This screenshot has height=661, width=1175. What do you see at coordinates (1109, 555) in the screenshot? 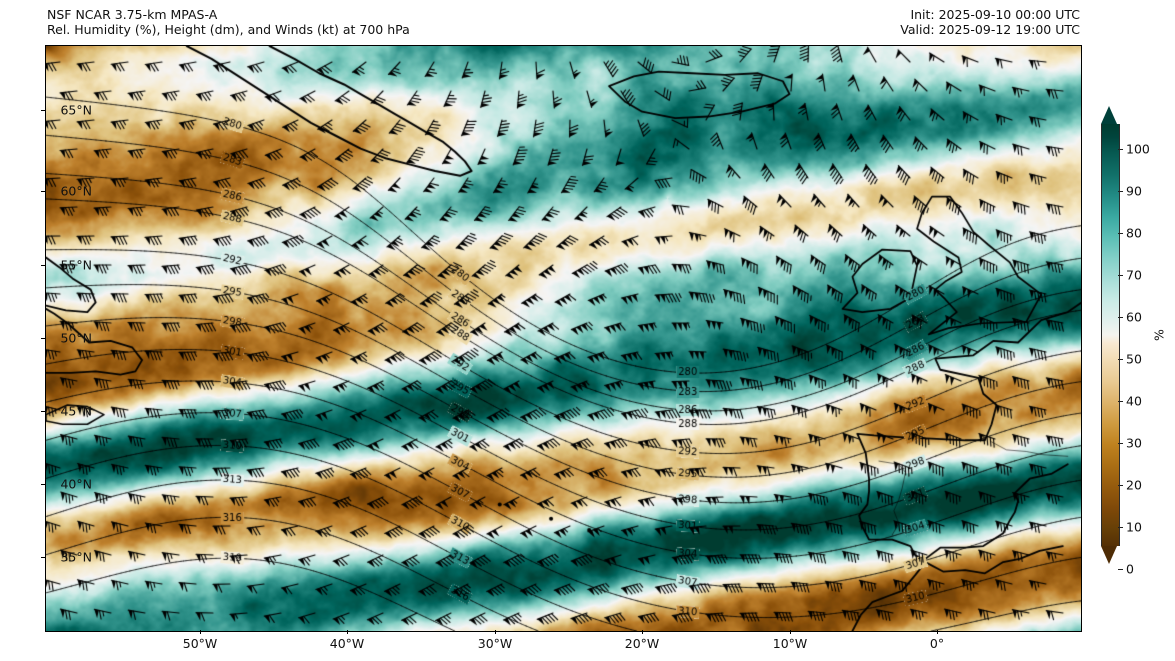
I see `colorbar-under-arrow` at bounding box center [1109, 555].